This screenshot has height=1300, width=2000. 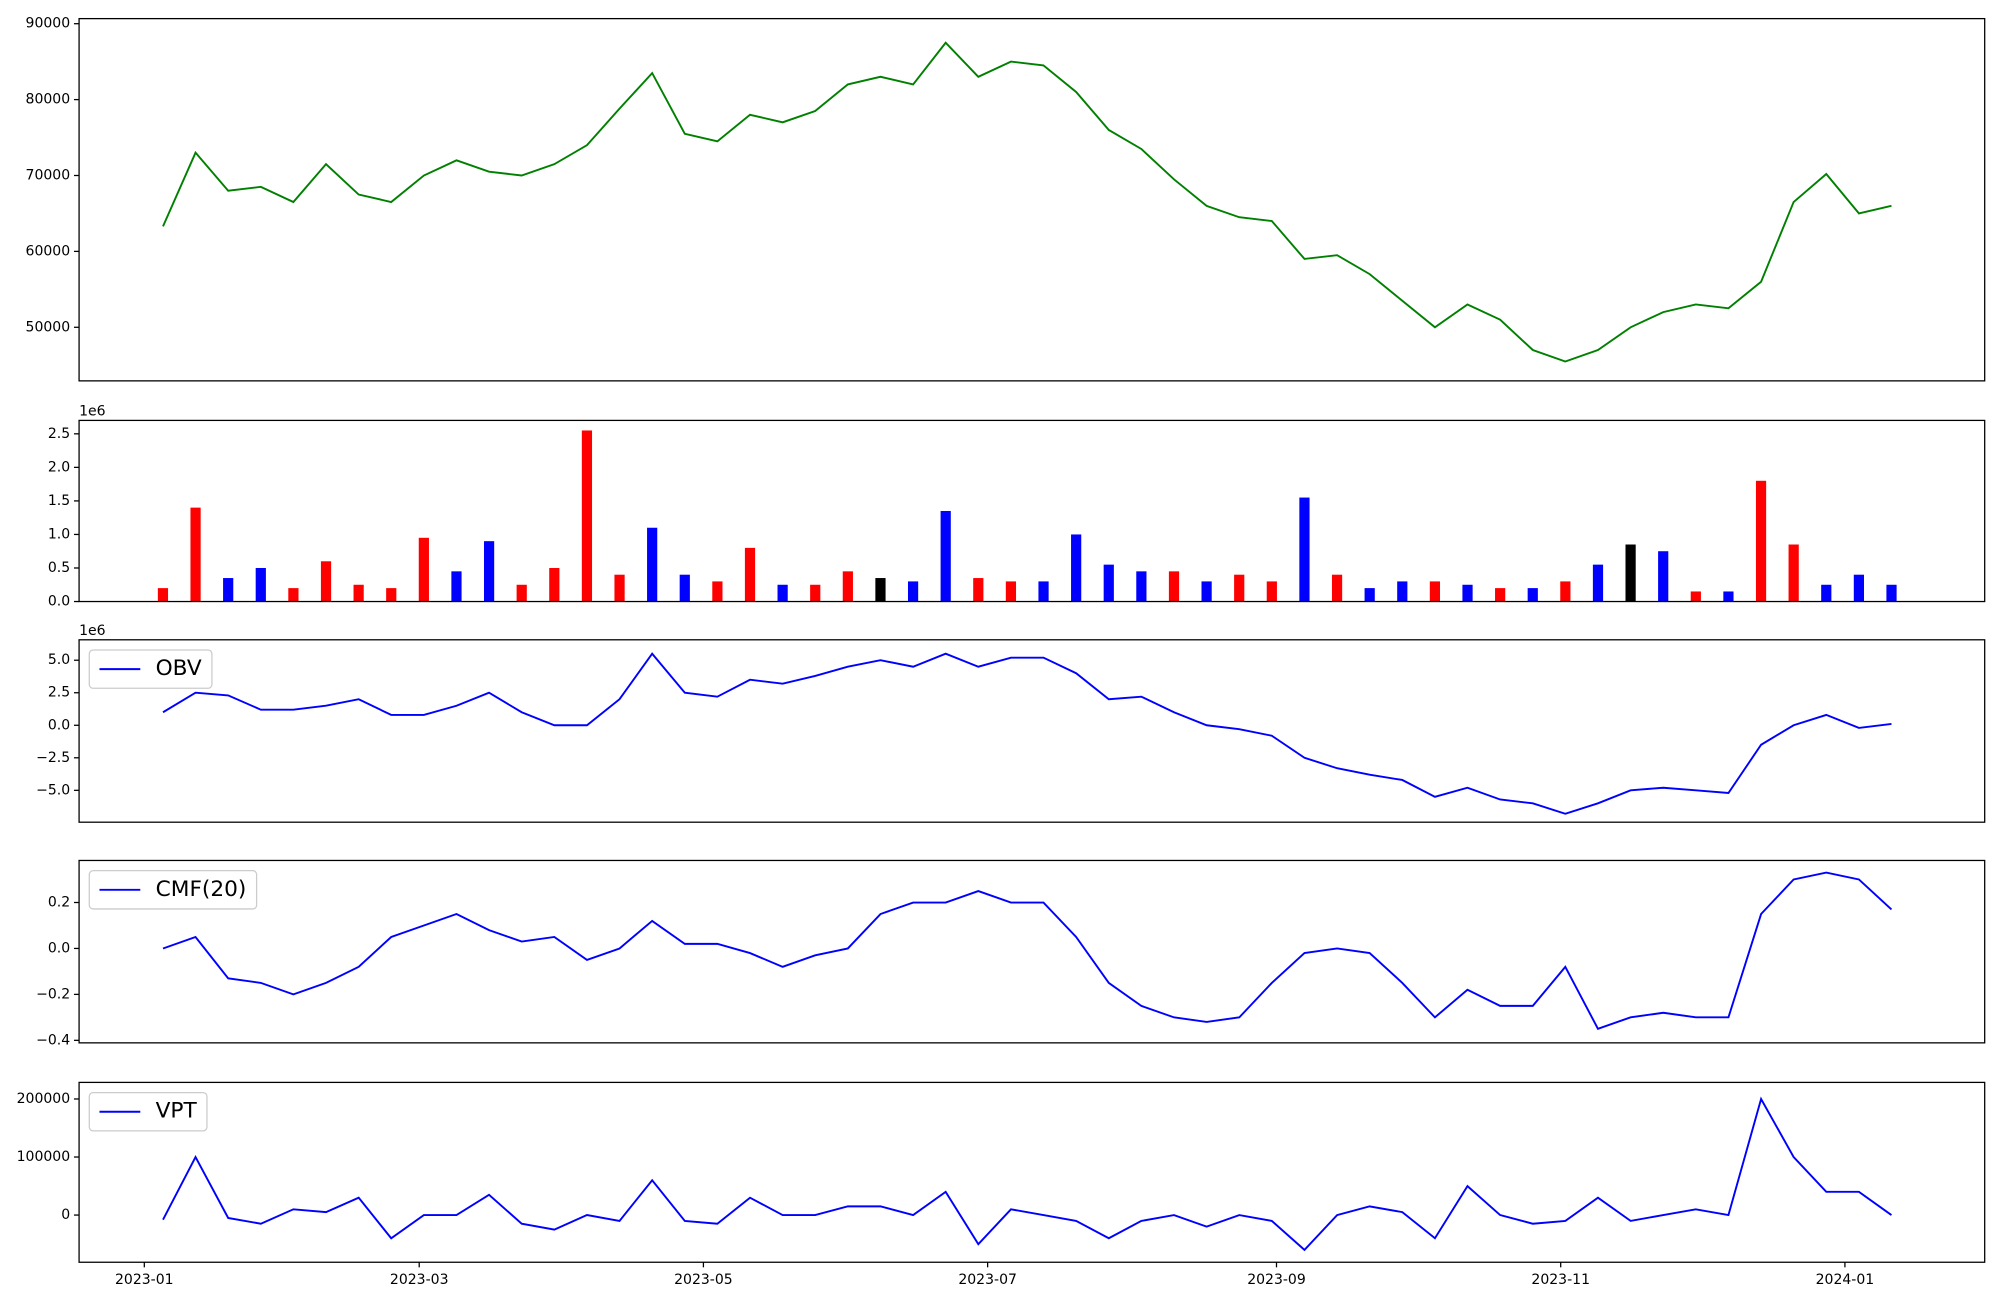 I want to click on legend: CMF(20), so click(x=173, y=890).